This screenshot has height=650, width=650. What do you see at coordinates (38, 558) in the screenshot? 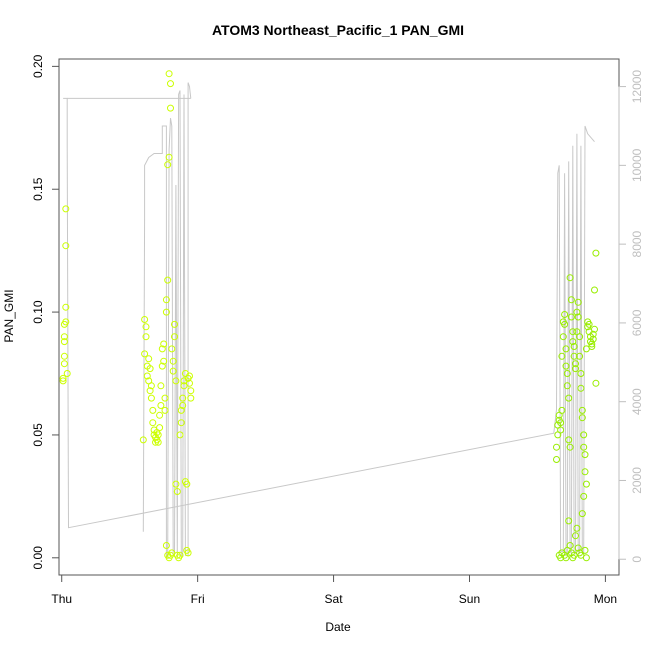
I see `y-tick-label: 0.00` at bounding box center [38, 558].